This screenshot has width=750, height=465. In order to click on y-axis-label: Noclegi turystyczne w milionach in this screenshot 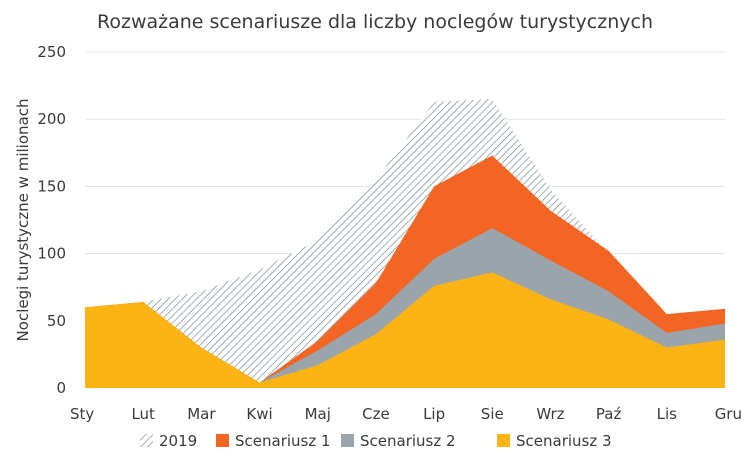, I will do `click(23, 220)`.